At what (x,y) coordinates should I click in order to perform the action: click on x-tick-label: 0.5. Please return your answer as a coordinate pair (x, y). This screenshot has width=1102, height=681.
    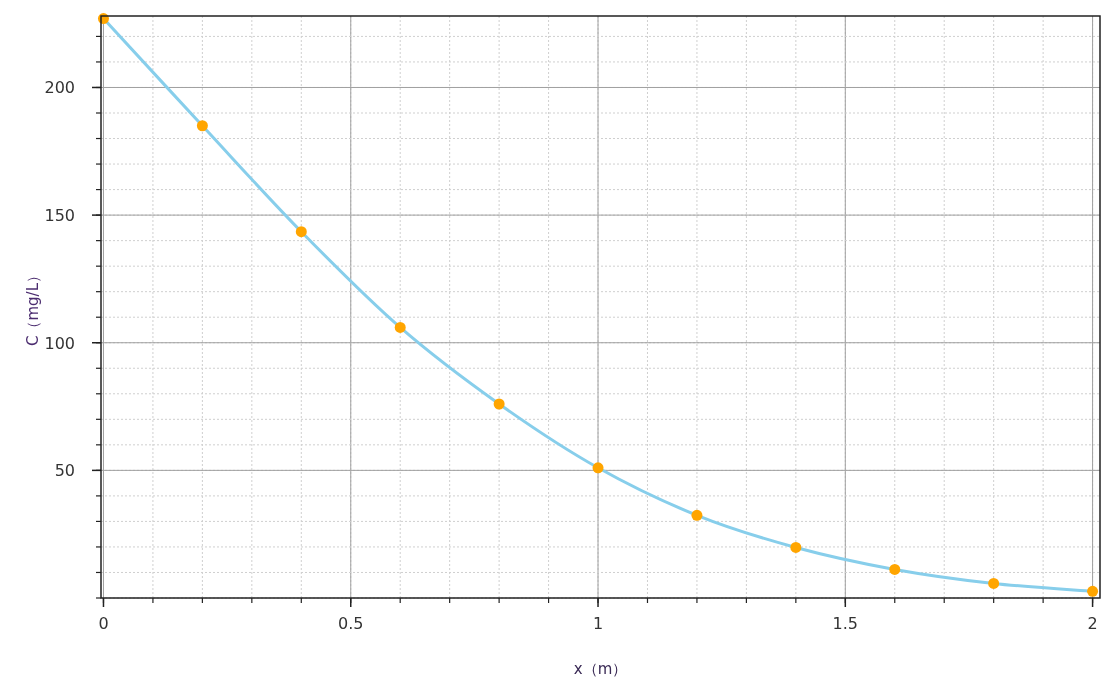
    Looking at the image, I should click on (351, 623).